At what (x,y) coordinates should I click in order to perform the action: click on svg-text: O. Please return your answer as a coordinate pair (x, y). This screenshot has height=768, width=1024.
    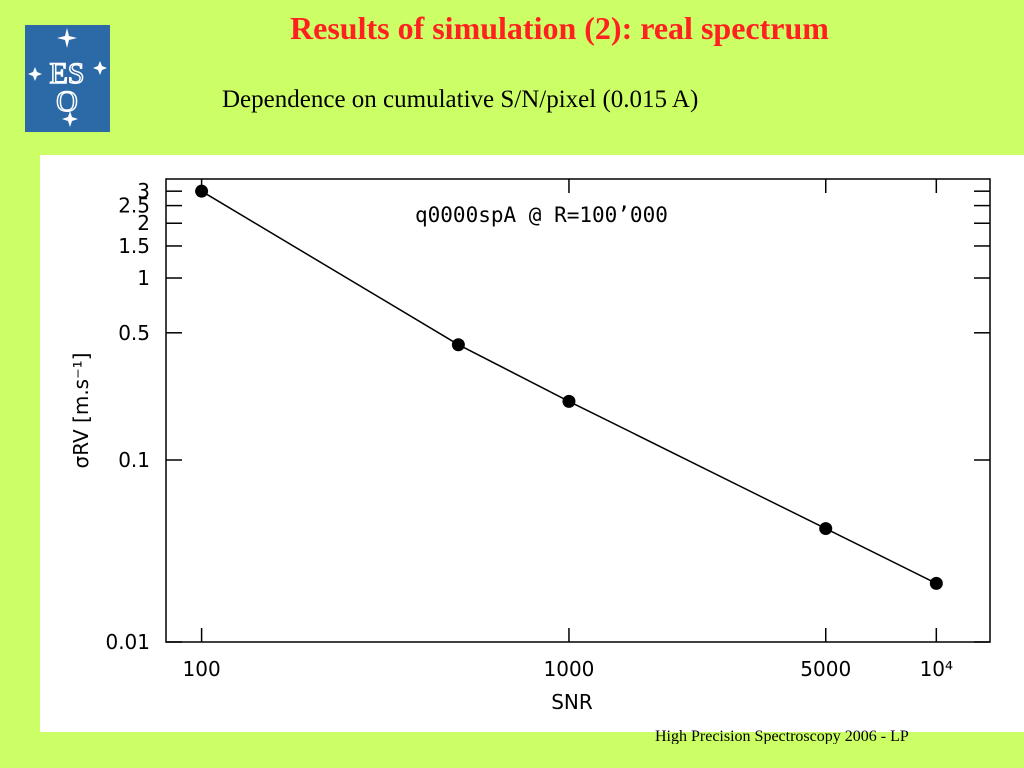
    Looking at the image, I should click on (67, 101).